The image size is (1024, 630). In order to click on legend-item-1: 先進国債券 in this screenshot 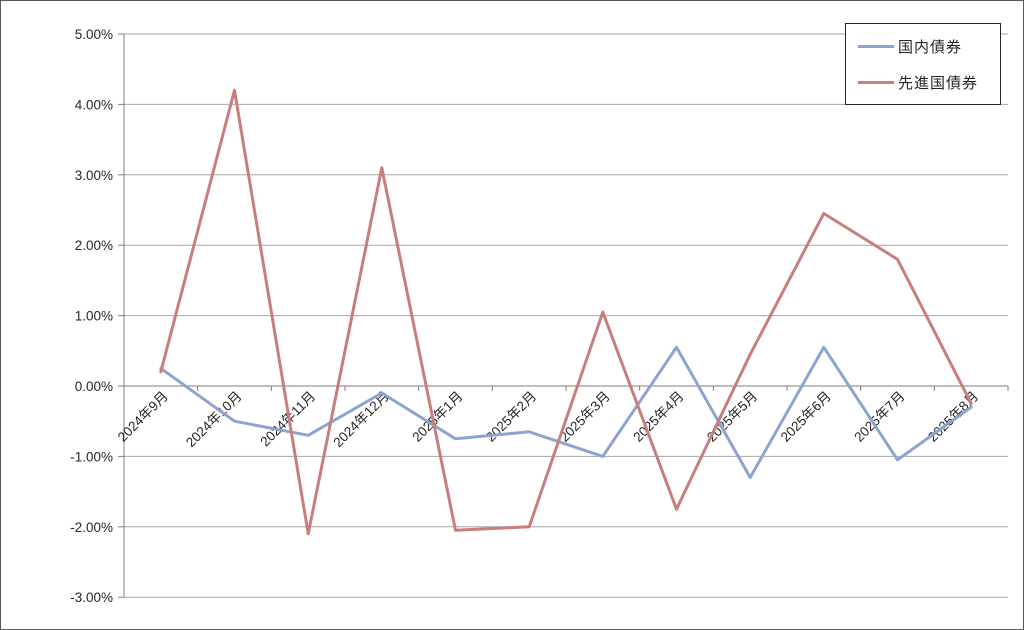, I will do `click(929, 82)`.